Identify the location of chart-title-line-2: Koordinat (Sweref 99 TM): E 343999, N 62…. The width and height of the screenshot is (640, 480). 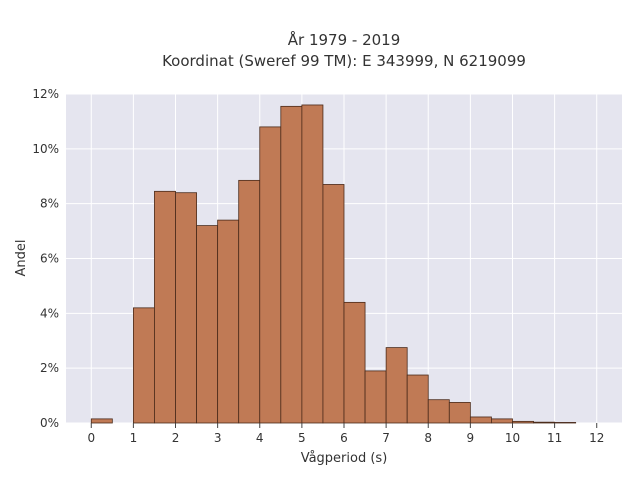
(344, 61).